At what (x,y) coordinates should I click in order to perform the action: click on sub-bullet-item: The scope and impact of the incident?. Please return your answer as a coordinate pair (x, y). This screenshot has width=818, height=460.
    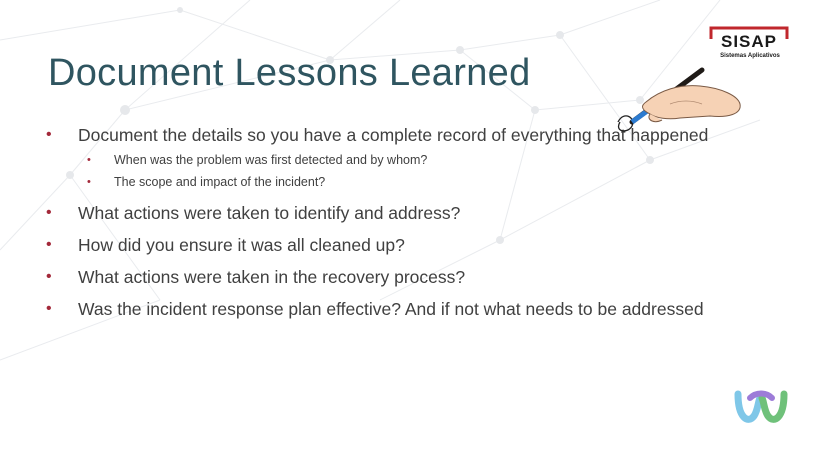
    Looking at the image, I should click on (432, 182).